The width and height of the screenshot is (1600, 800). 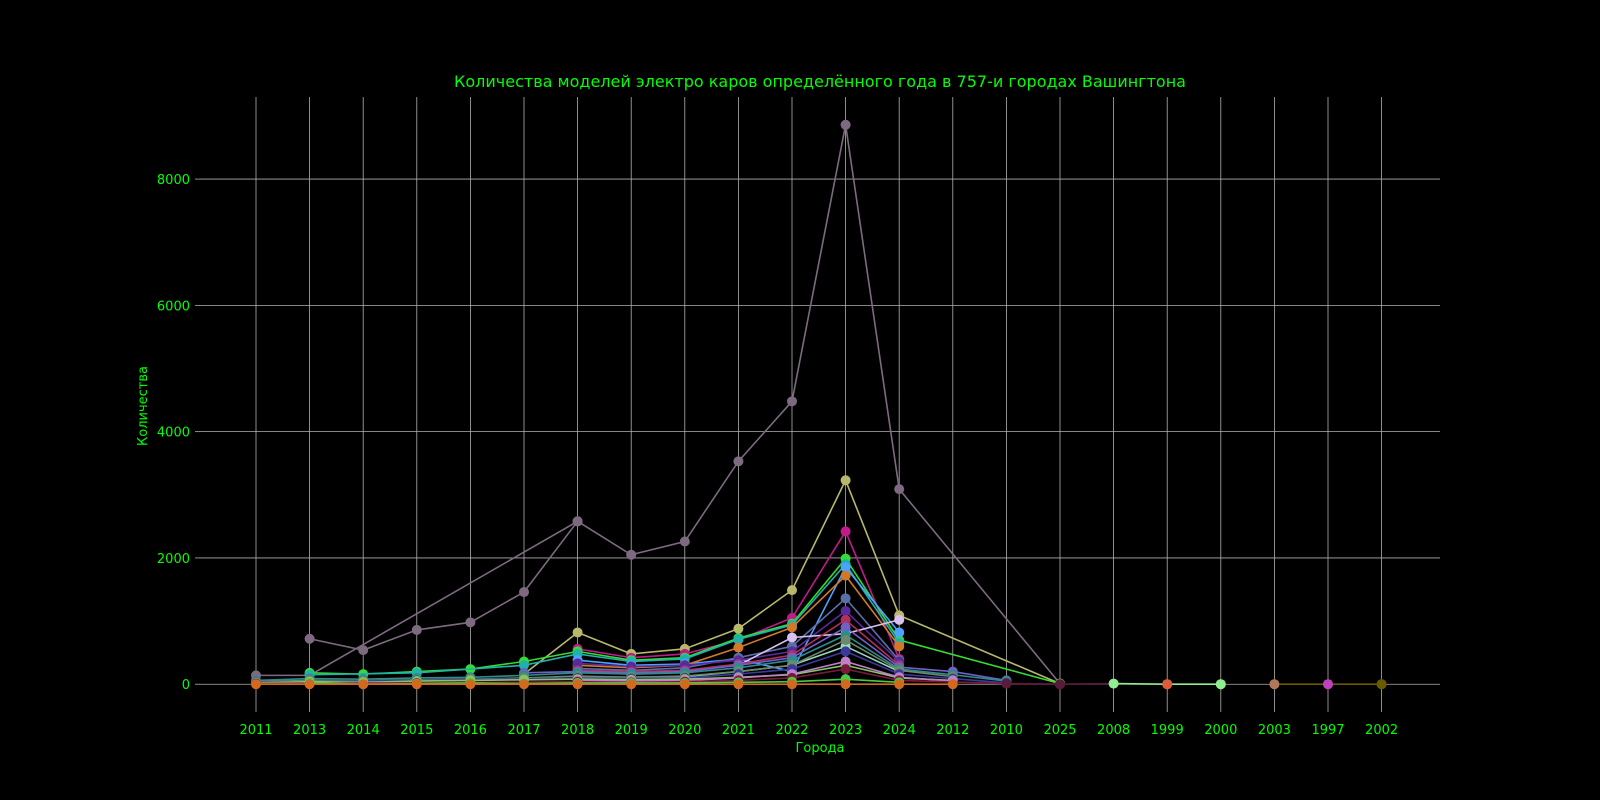 What do you see at coordinates (363, 730) in the screenshot?
I see `x-tick-label: 2014` at bounding box center [363, 730].